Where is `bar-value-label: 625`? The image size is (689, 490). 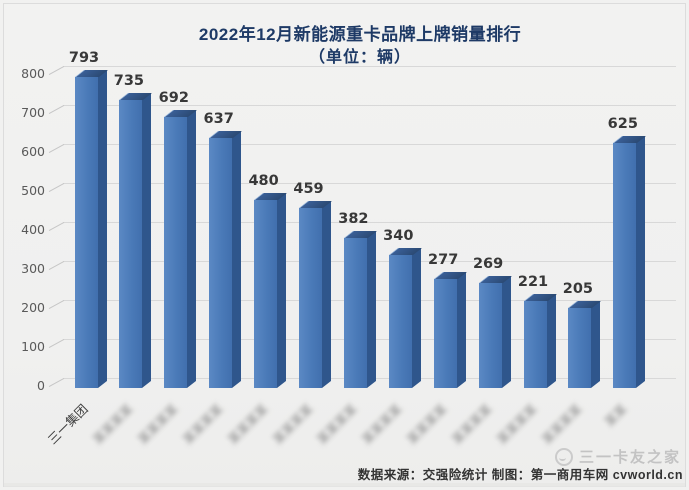 bar-value-label: 625 is located at coordinates (622, 124).